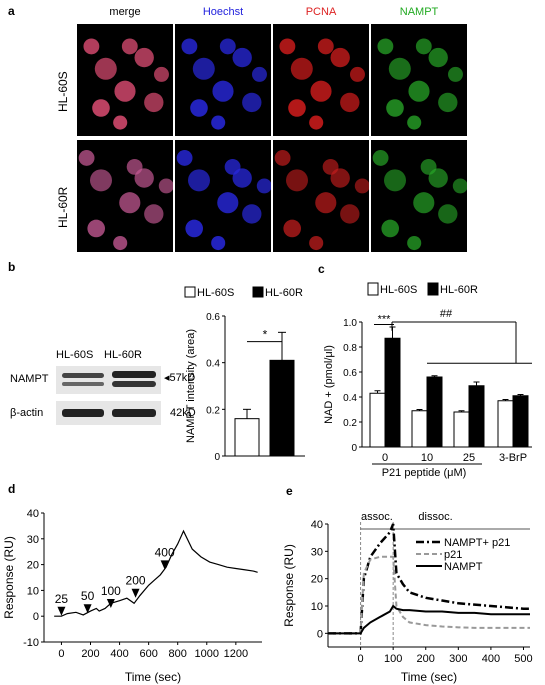  I want to click on channel-label-nampt: NAMPT, so click(419, 12).